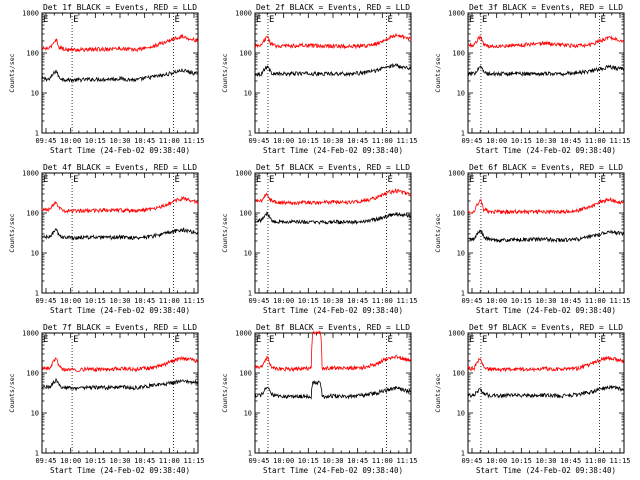 The width and height of the screenshot is (640, 480). Describe the element at coordinates (546, 167) in the screenshot. I see `chart-title: Det 6f BLACK = Events, RED = LLD` at that location.